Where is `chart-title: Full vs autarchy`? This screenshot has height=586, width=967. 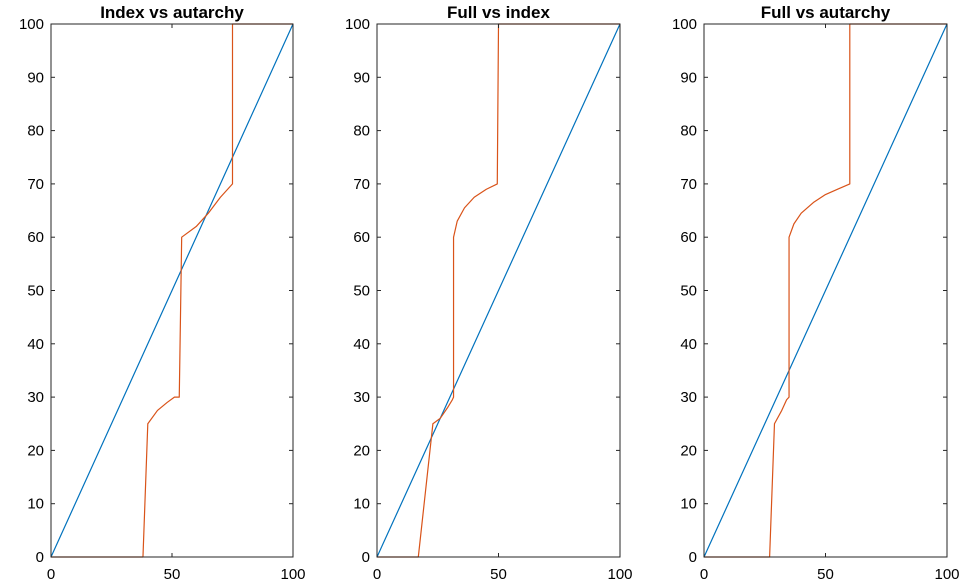 chart-title: Full vs autarchy is located at coordinates (826, 12).